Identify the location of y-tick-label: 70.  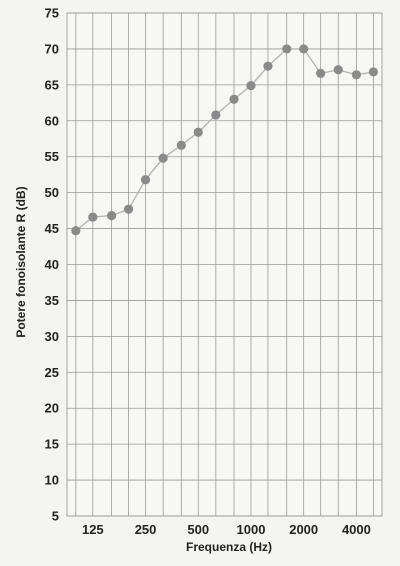
(52, 48).